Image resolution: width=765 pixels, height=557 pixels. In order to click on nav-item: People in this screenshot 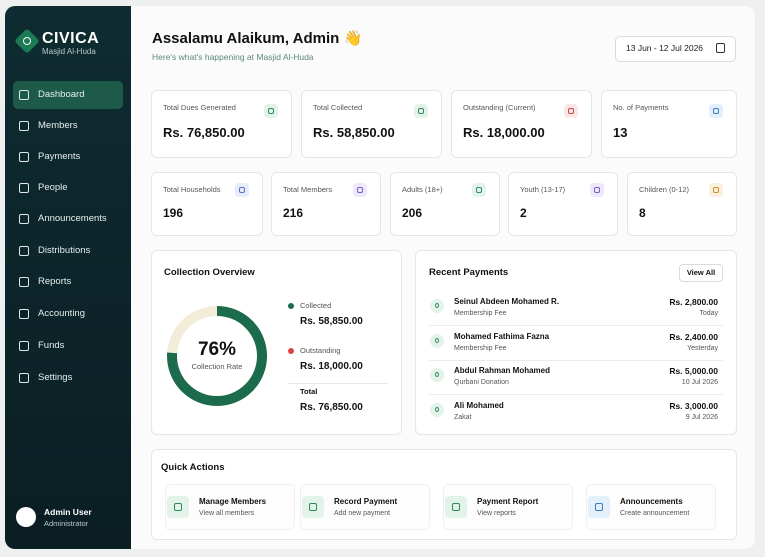, I will do `click(53, 187)`.